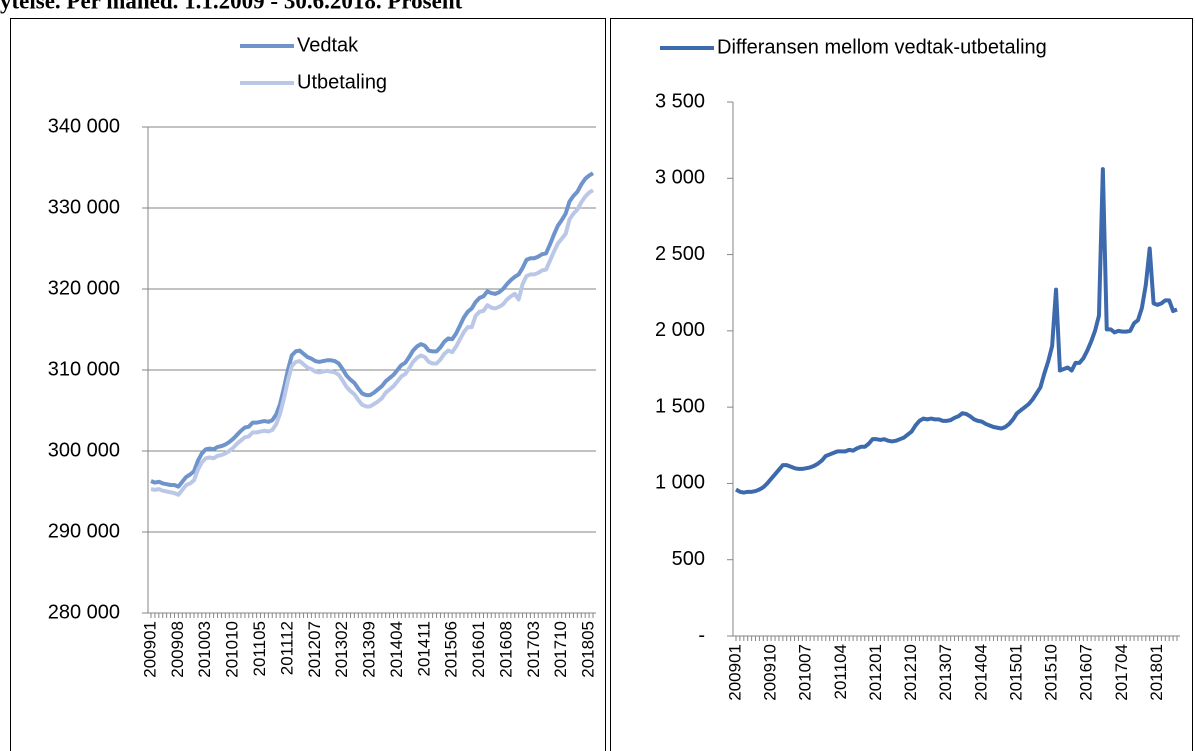  I want to click on x-tick-label: 201210, so click(910, 672).